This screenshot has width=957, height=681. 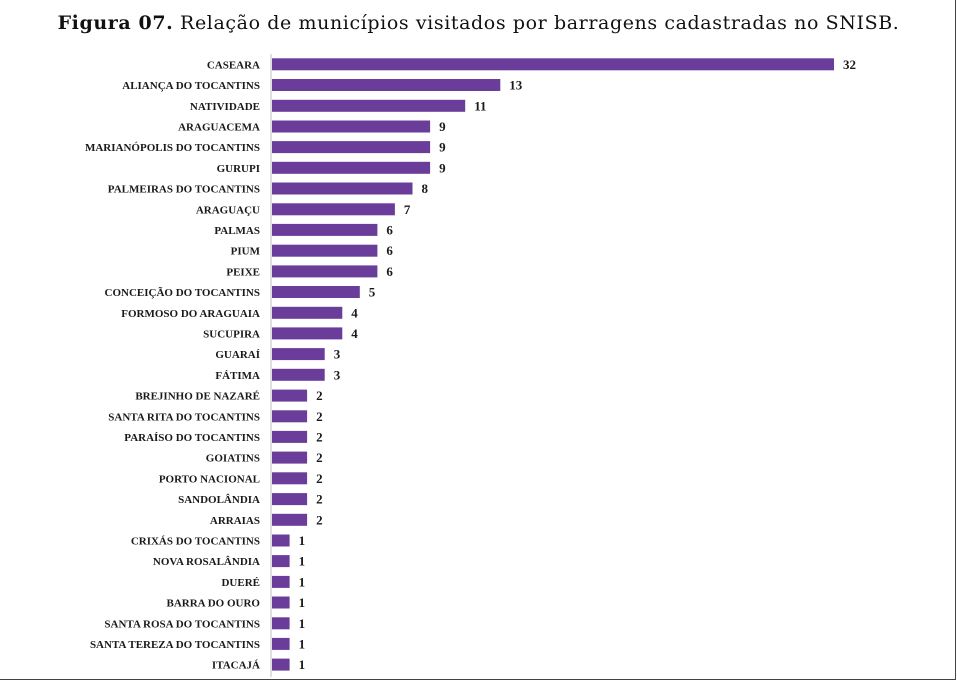 What do you see at coordinates (407, 209) in the screenshot?
I see `data-label: 7` at bounding box center [407, 209].